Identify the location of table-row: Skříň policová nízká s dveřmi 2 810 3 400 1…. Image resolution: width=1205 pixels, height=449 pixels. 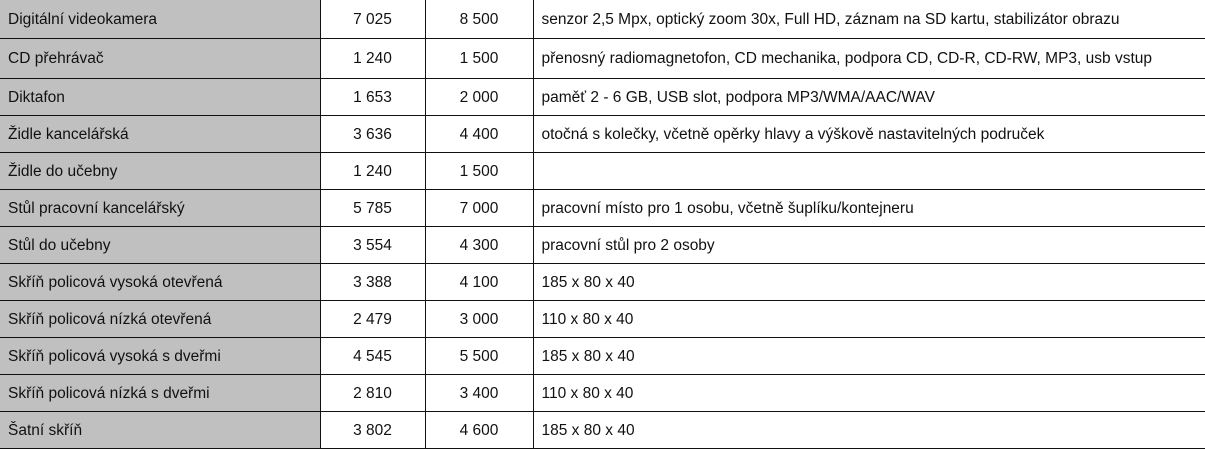
(602, 393).